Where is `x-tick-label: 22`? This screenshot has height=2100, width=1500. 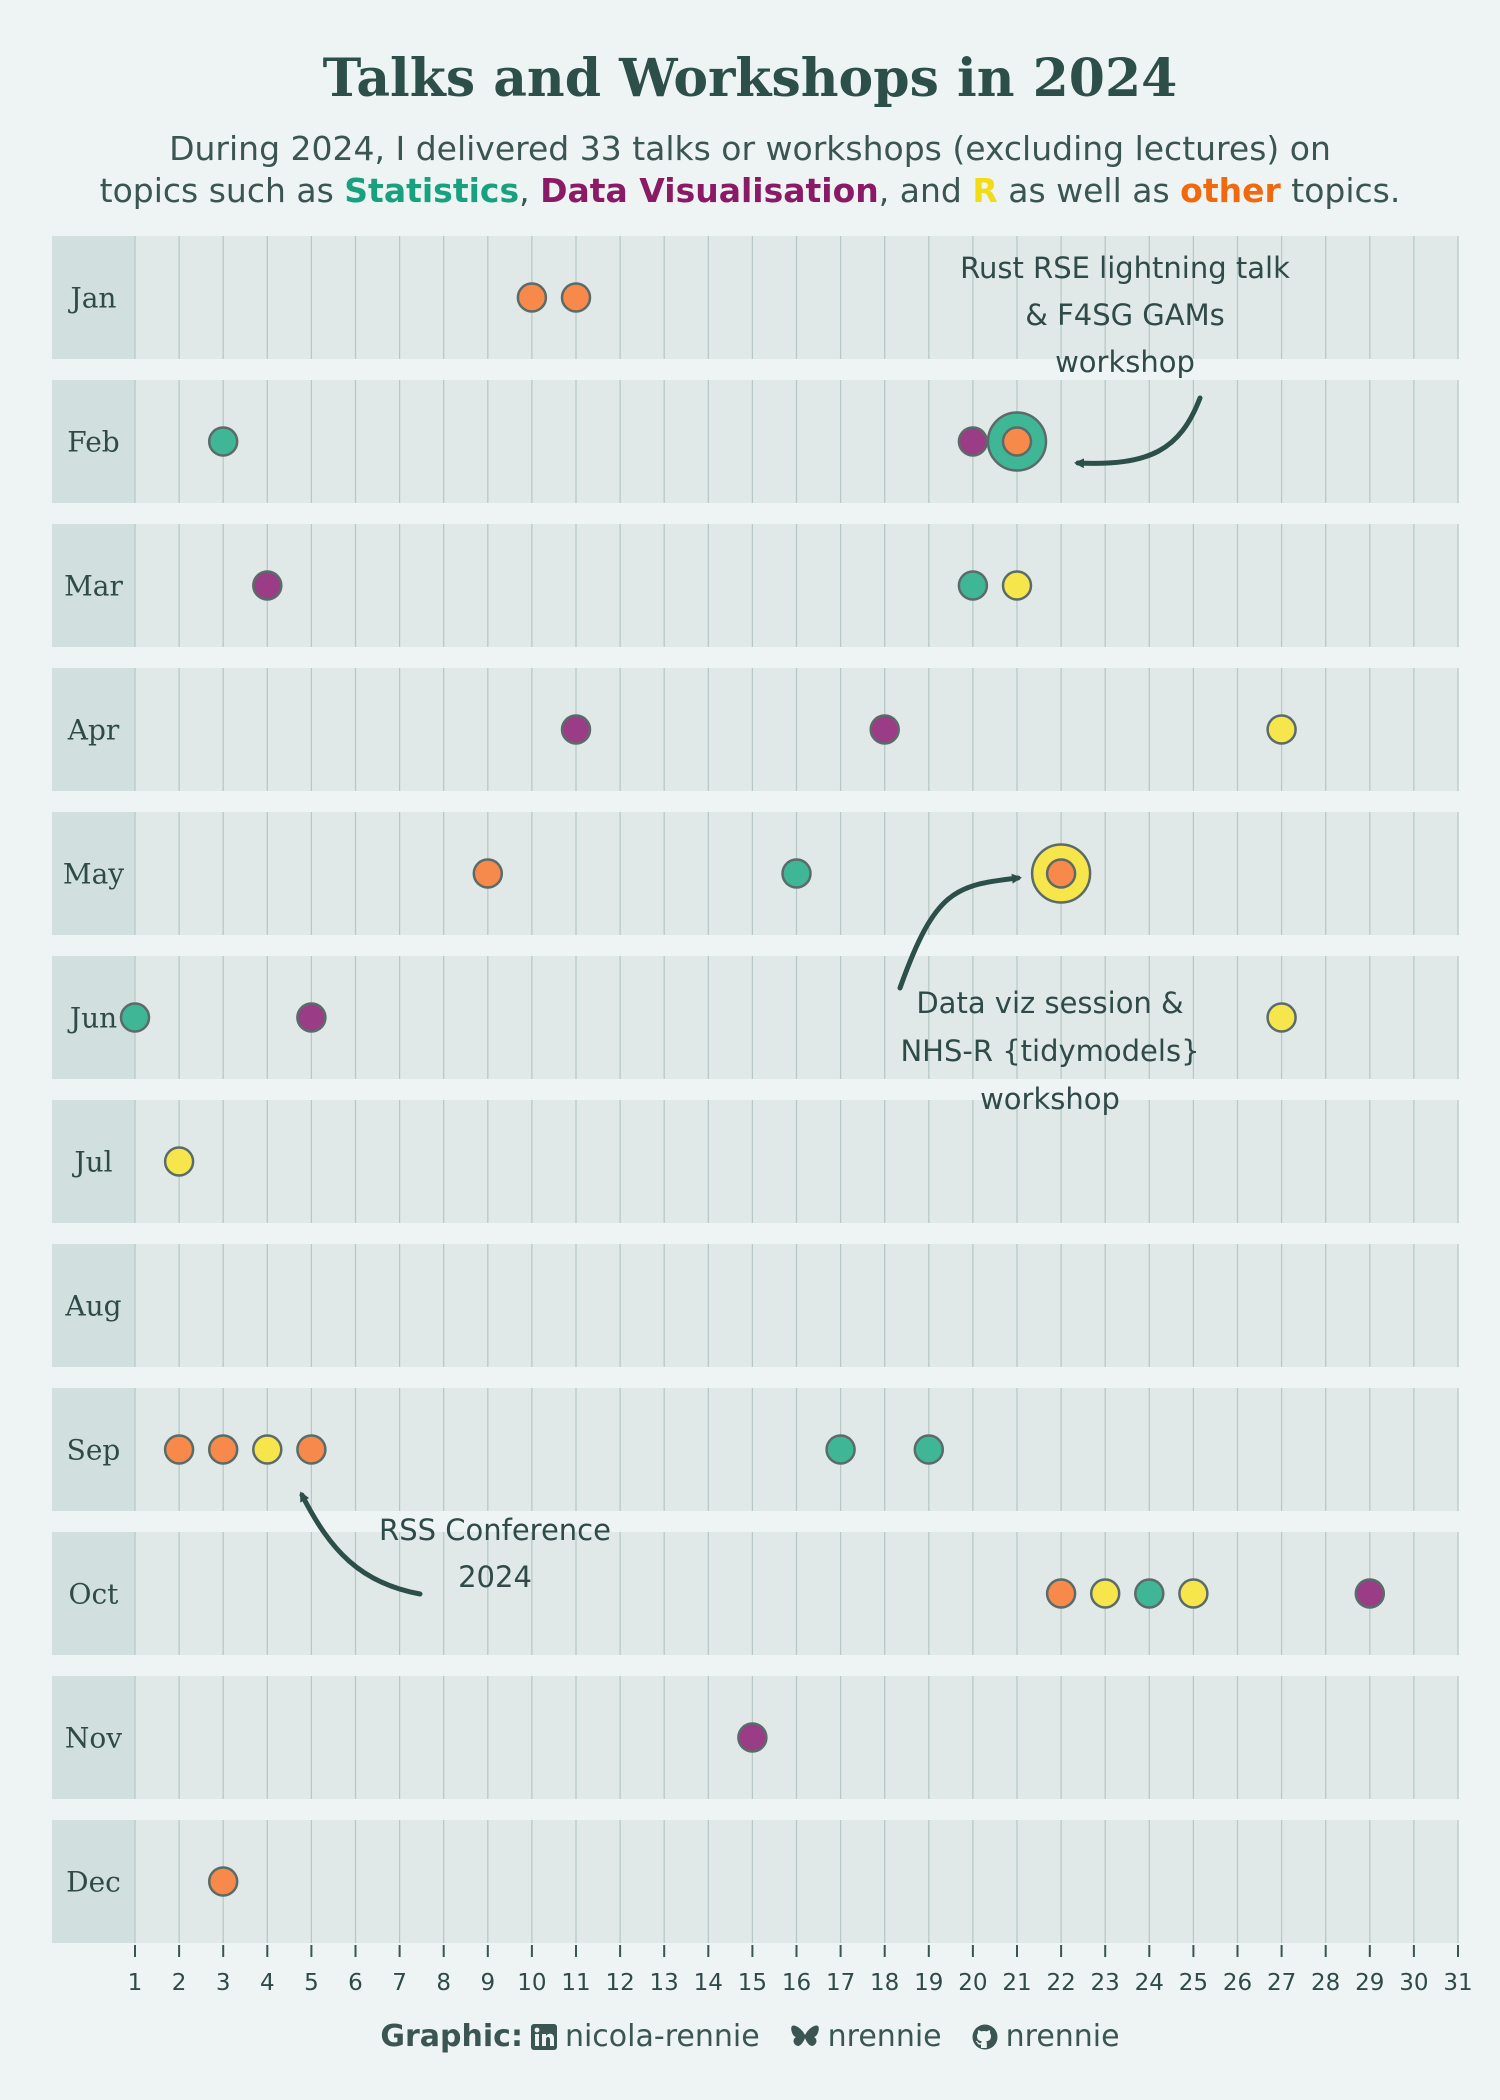
x-tick-label: 22 is located at coordinates (1060, 1983).